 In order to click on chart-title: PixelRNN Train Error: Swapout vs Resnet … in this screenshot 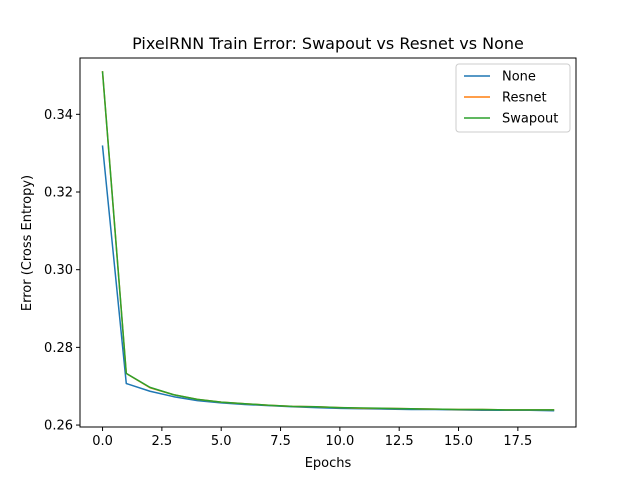, I will do `click(328, 43)`.